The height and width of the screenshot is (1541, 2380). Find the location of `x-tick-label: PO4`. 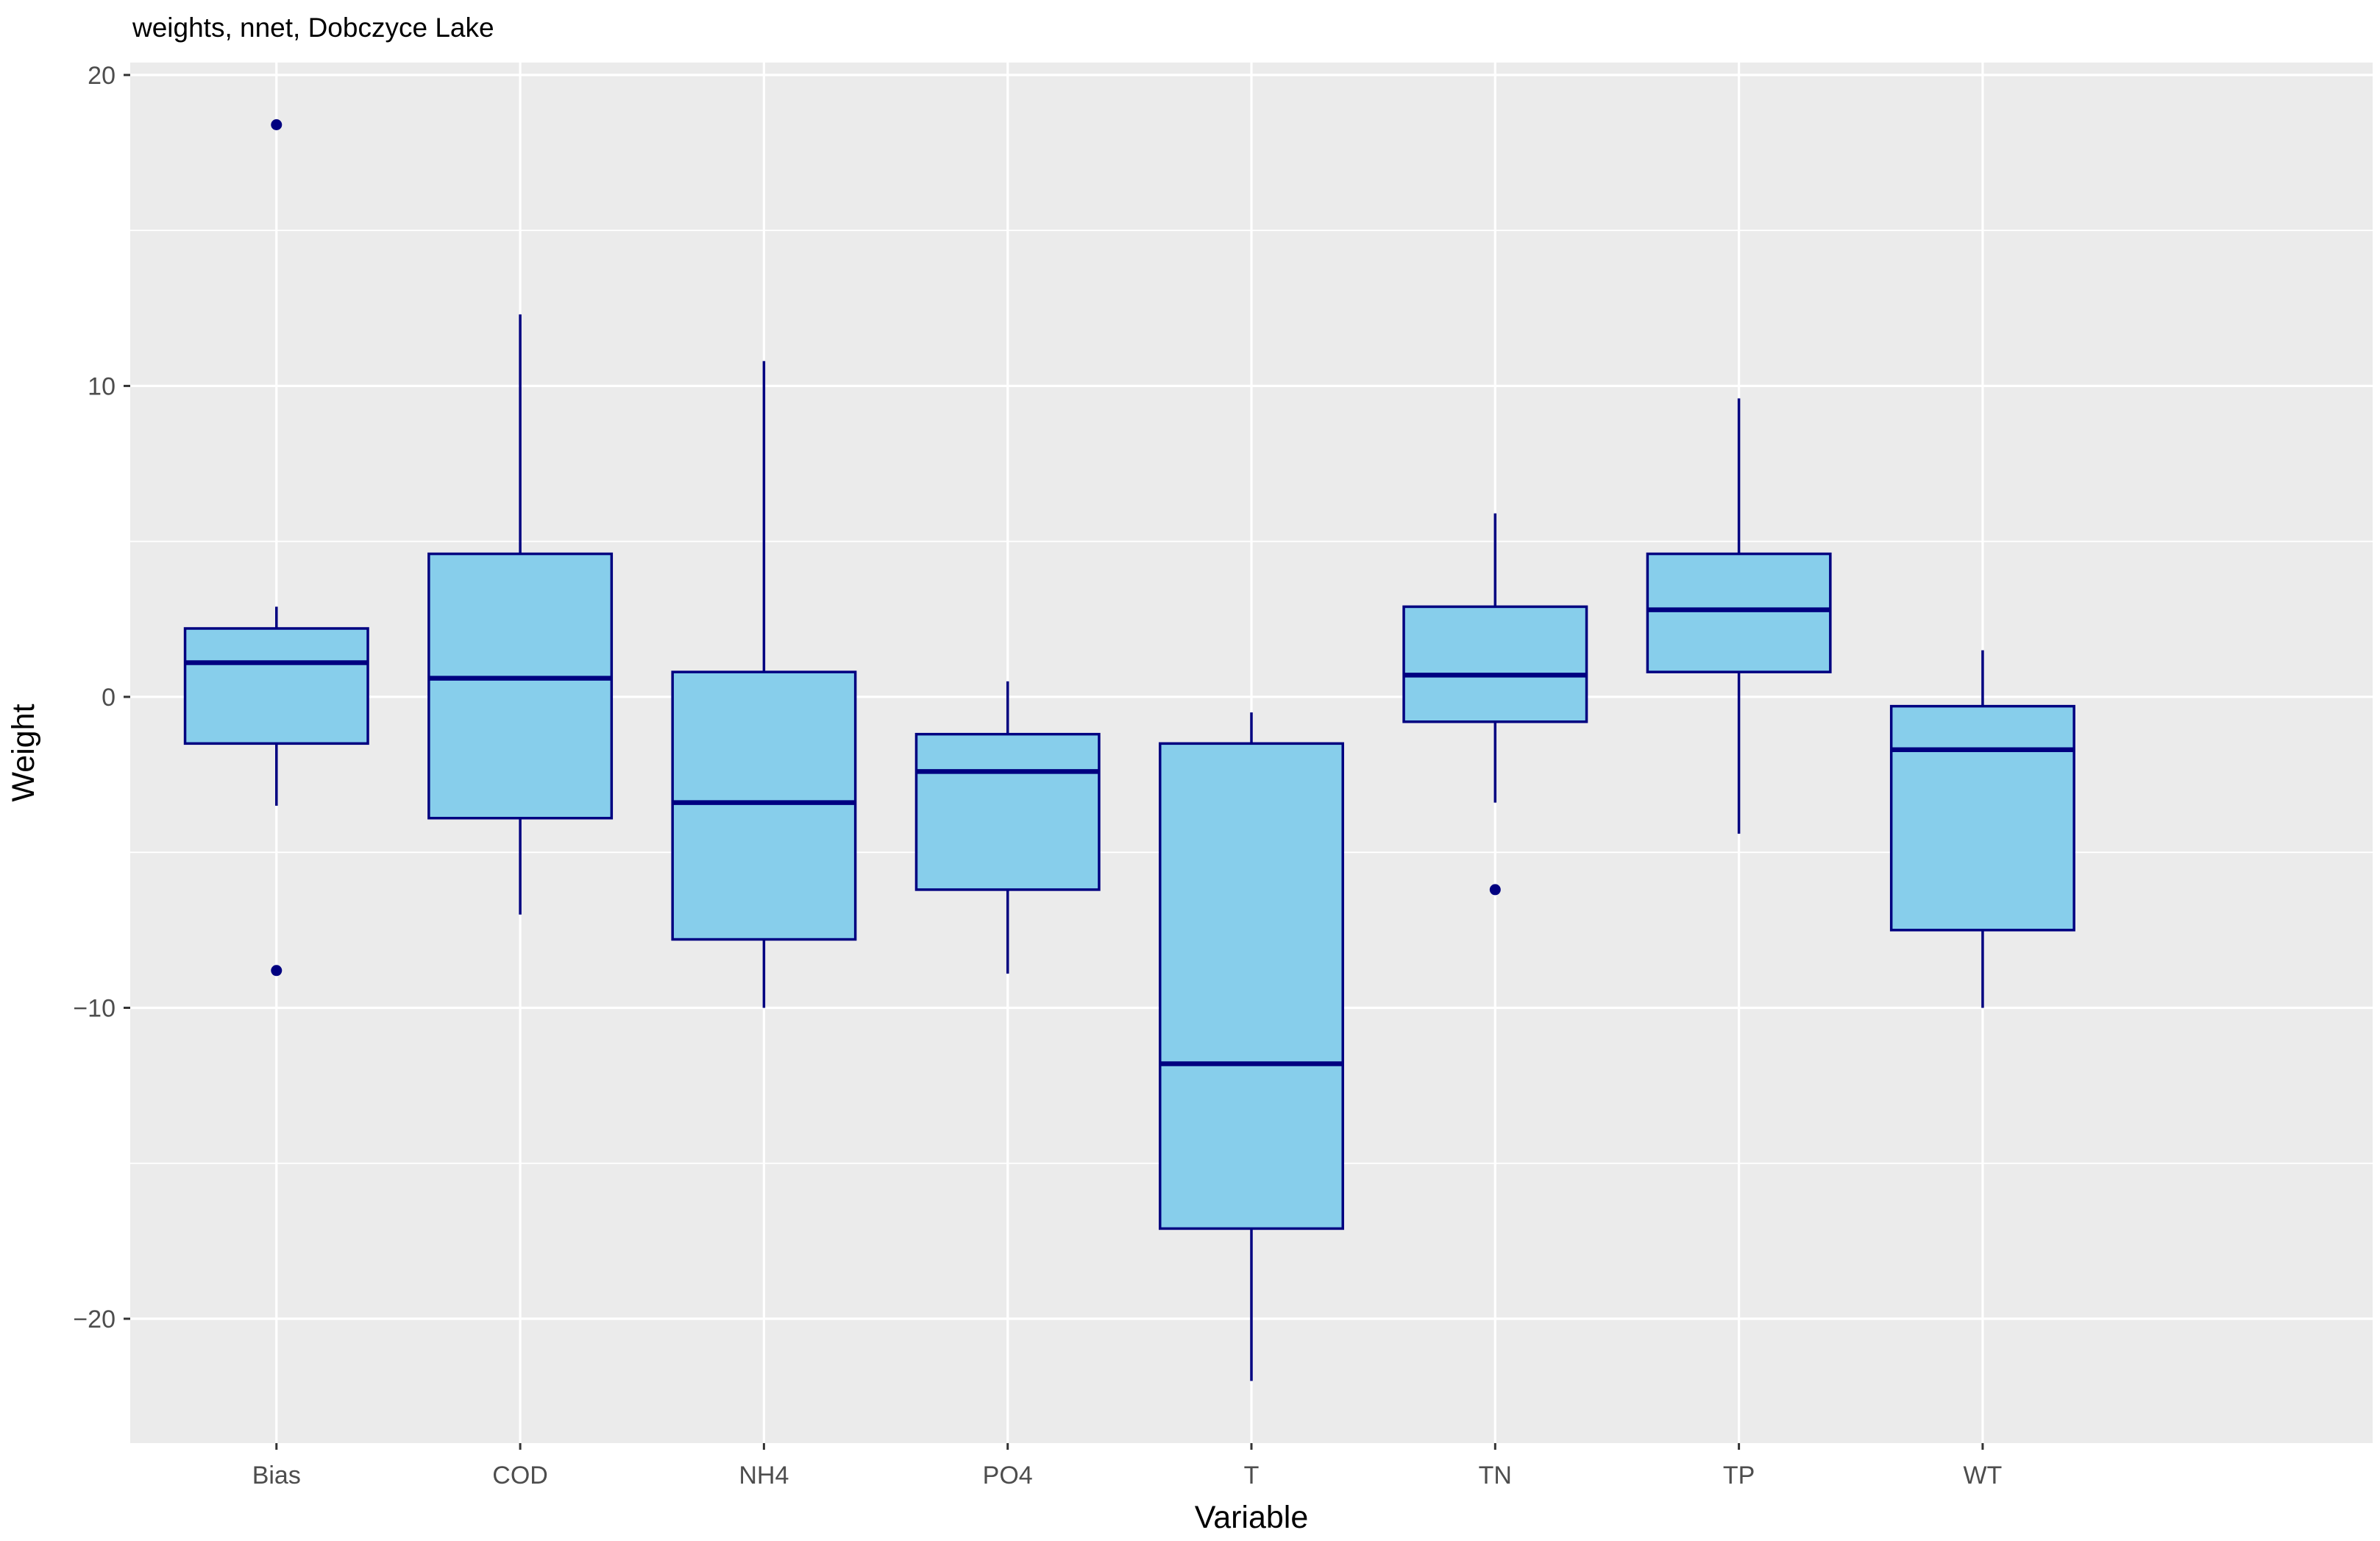

x-tick-label: PO4 is located at coordinates (1008, 1475).